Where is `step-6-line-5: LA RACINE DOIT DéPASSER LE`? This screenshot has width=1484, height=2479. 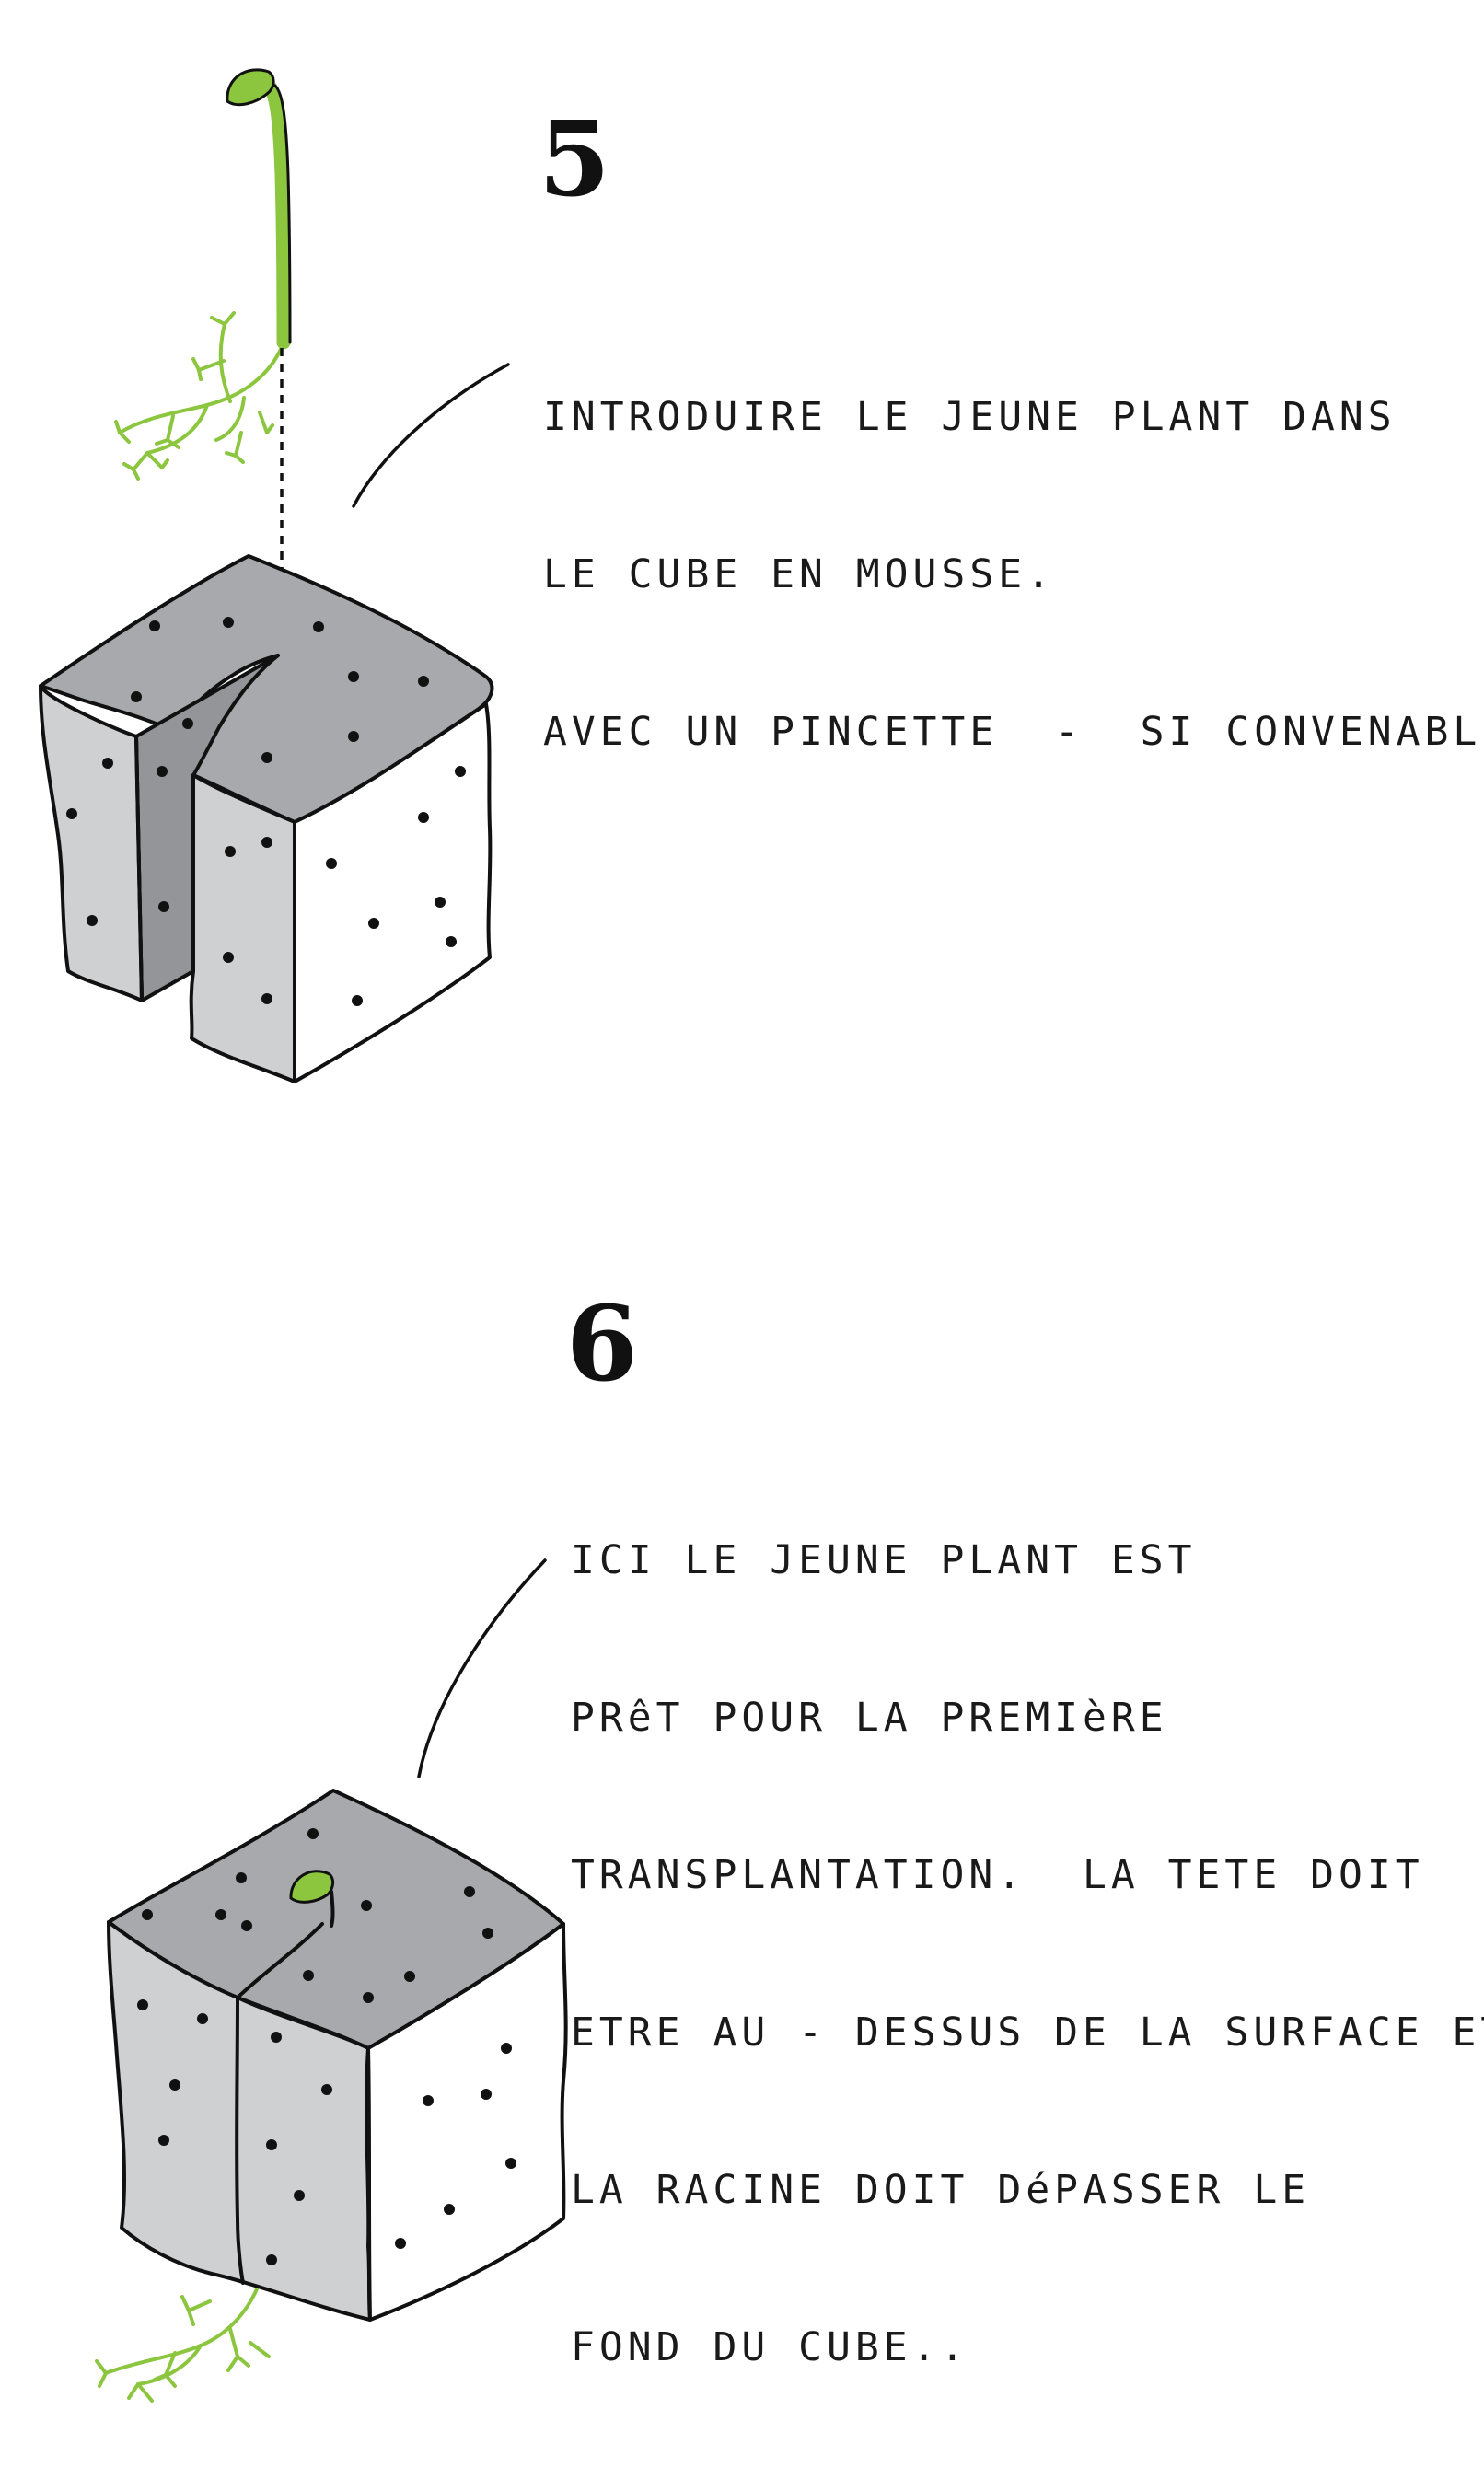
step-6-line-5: LA RACINE DOIT DéPASSER LE is located at coordinates (941, 2190).